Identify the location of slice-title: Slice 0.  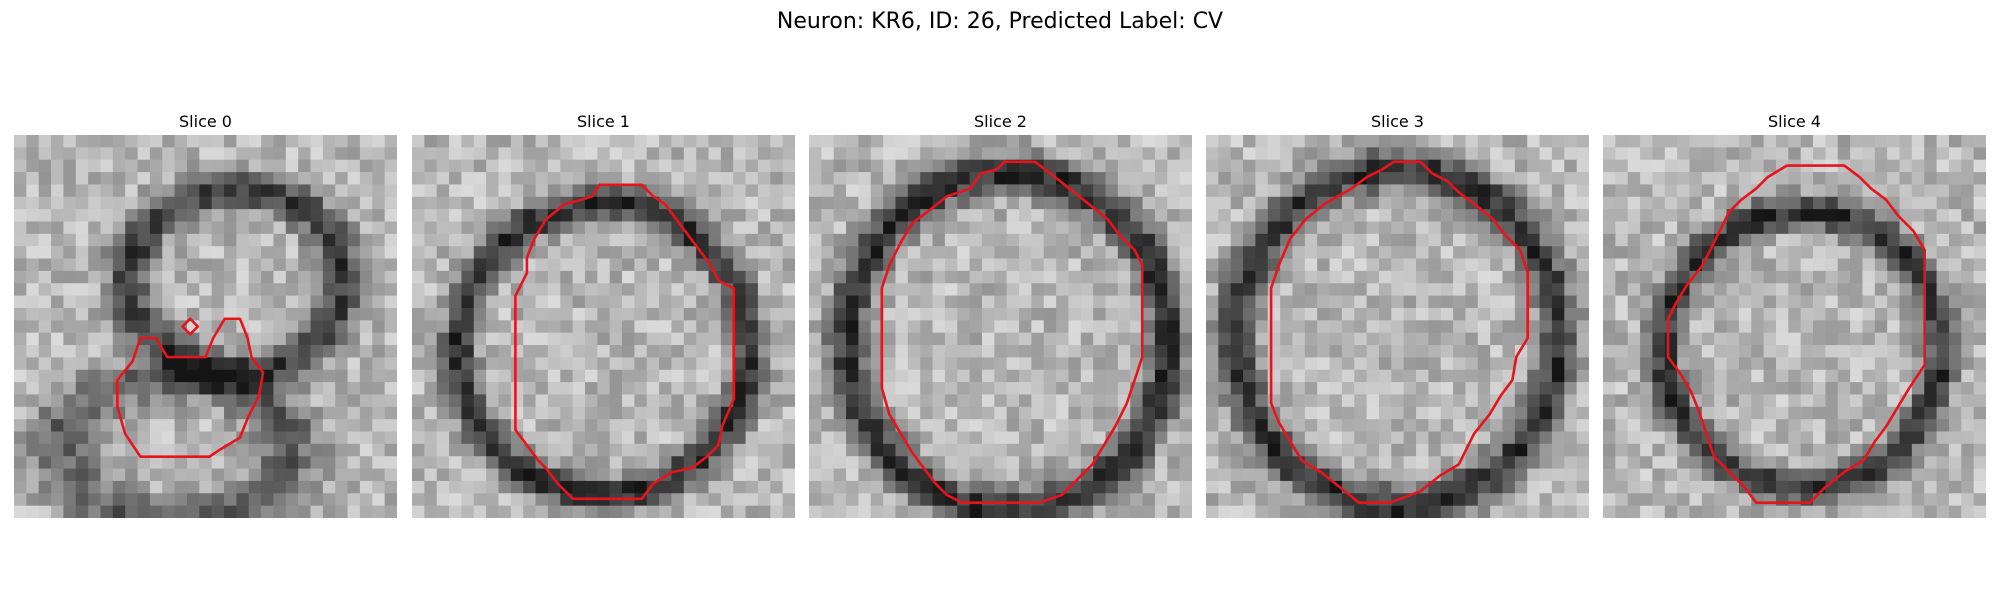
(205, 121).